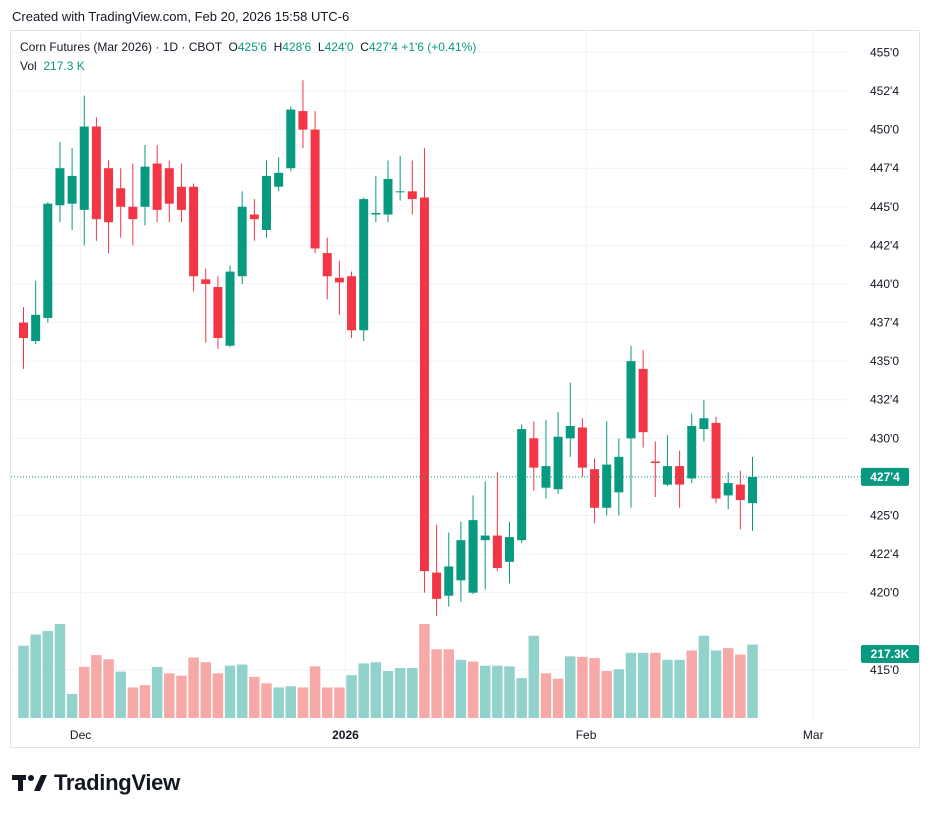 Image resolution: width=932 pixels, height=818 pixels. Describe the element at coordinates (383, 47) in the screenshot. I see `legend-close-value: 427'4` at that location.